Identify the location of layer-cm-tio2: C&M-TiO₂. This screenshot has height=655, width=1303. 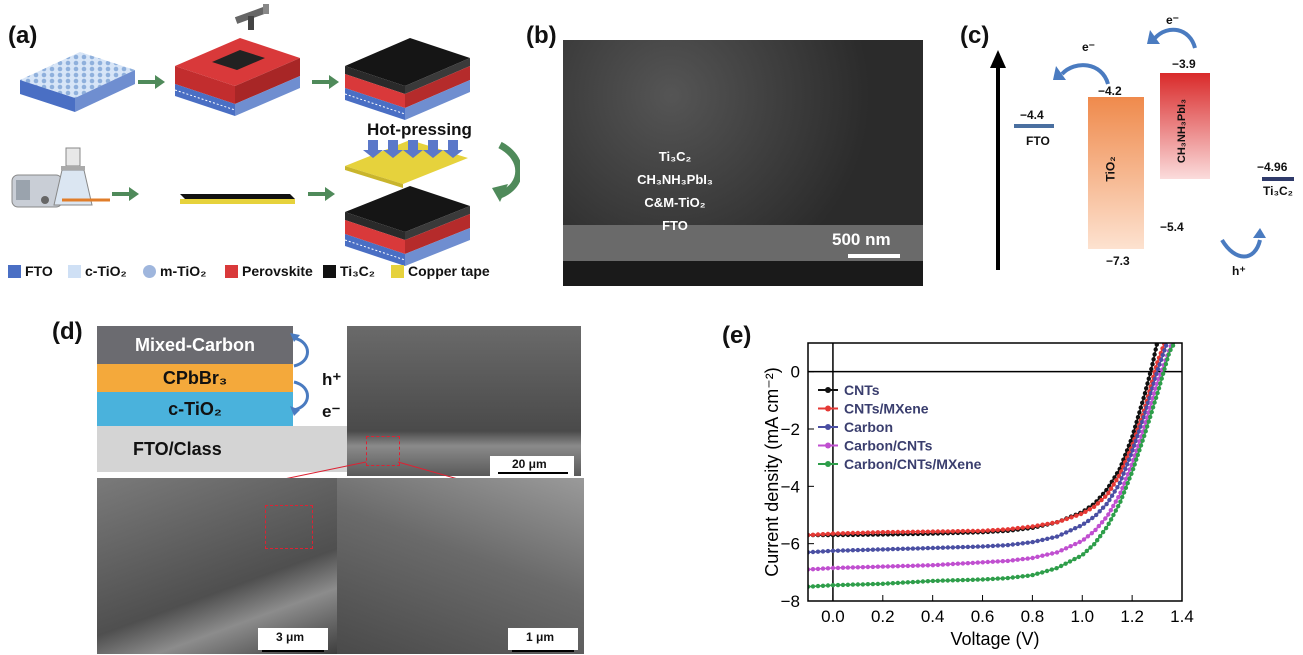
(675, 202).